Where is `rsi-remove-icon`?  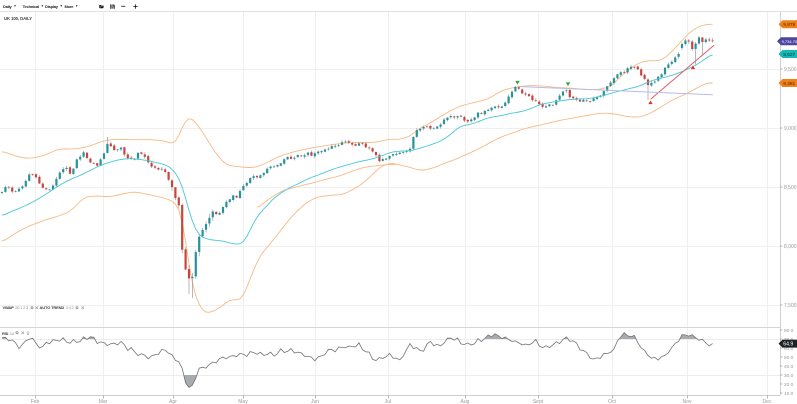 rsi-remove-icon is located at coordinates (23, 333).